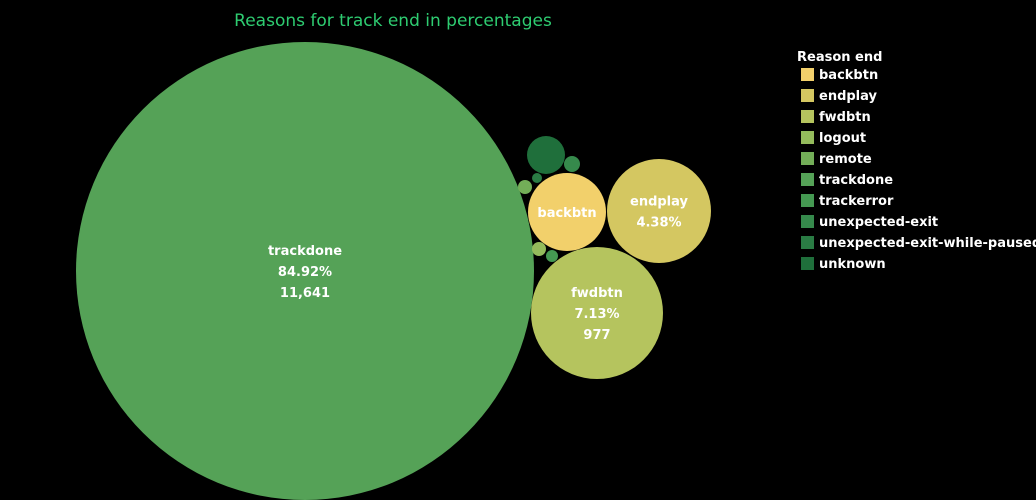 Image resolution: width=1036 pixels, height=500 pixels. I want to click on legend-swatch-unexpected-exit-while-paused, so click(807, 242).